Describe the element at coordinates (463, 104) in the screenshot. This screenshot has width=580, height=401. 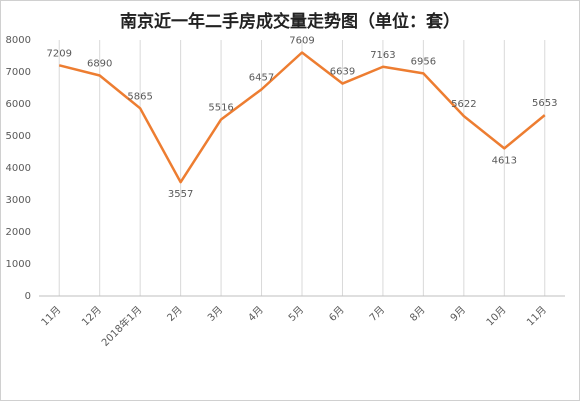
I see `data-label: 5622` at that location.